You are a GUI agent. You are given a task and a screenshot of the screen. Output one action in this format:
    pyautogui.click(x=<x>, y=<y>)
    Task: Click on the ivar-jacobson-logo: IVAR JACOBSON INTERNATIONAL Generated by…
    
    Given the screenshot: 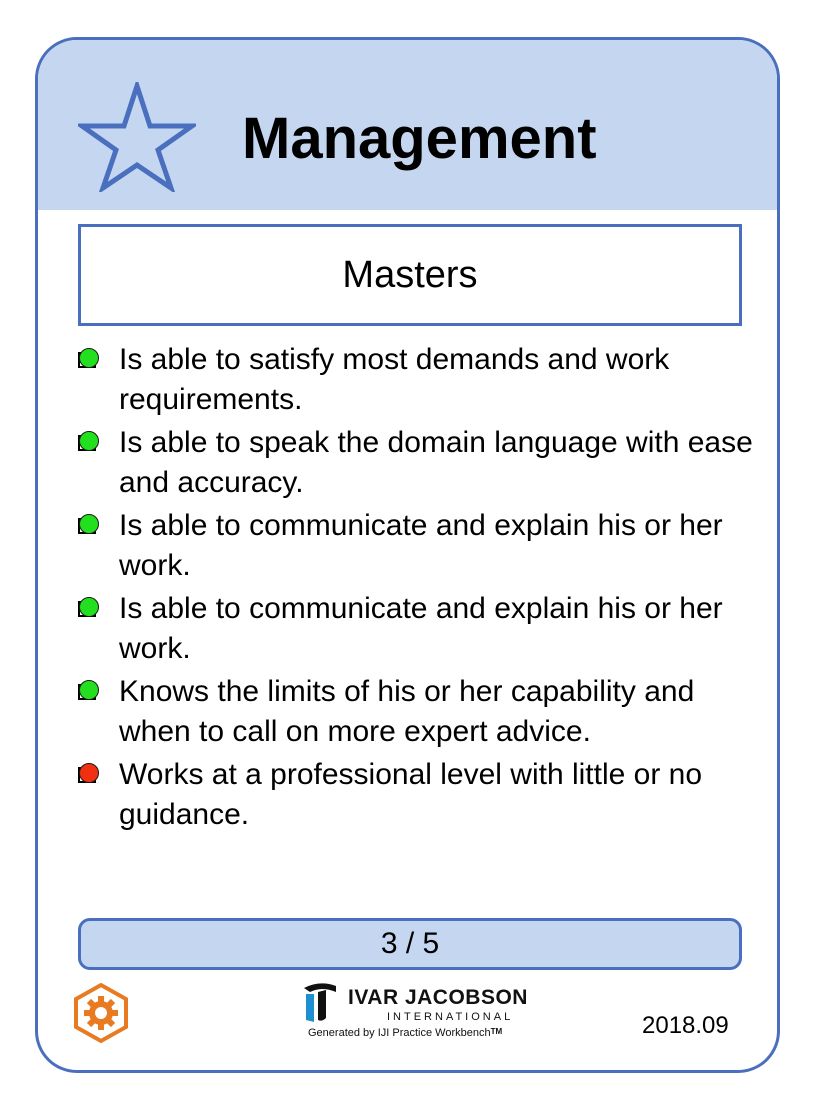 What is the action you would take?
    pyautogui.click(x=415, y=1013)
    